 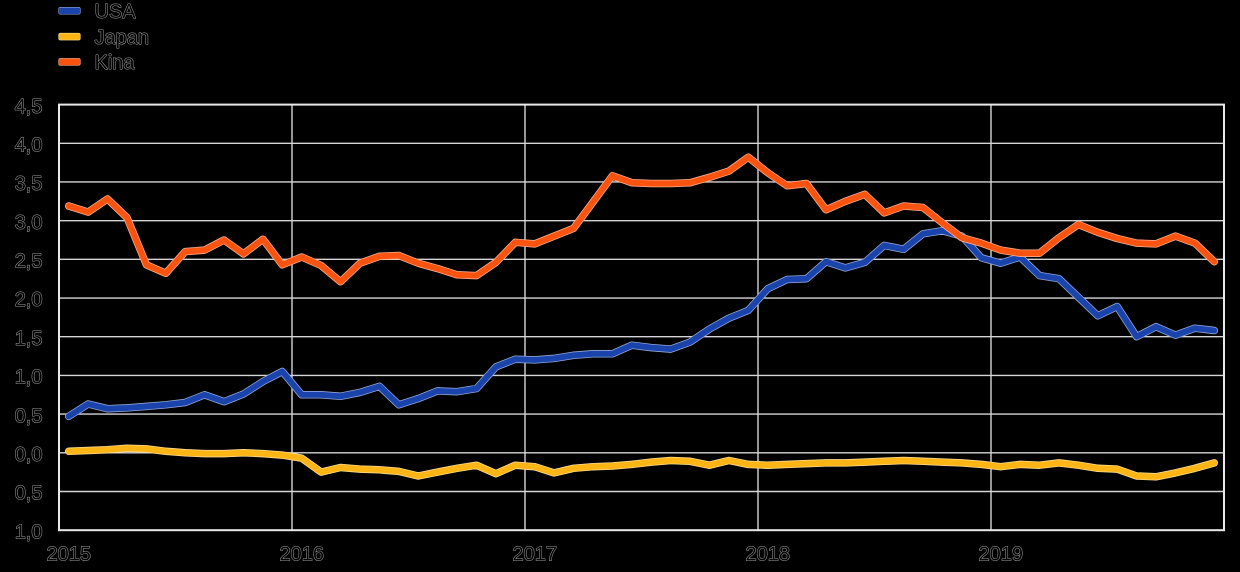 I want to click on legend-swatch-usa, so click(x=69, y=10).